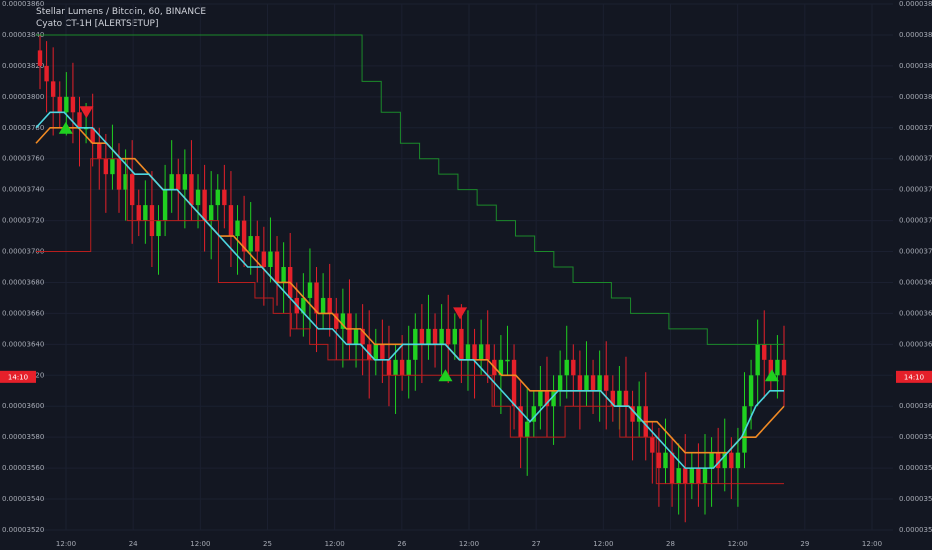 The height and width of the screenshot is (550, 932). I want to click on y-tick-label-left: 0.00003860, so click(23, 4).